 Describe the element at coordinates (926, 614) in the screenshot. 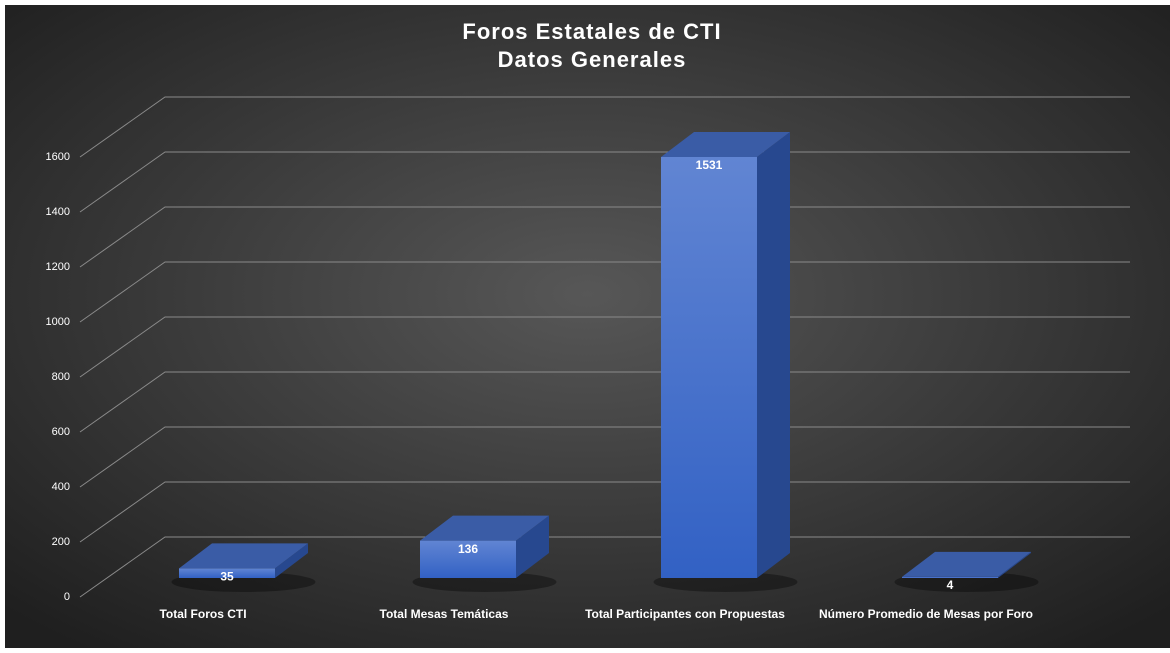

I see `x-tick-label: Número Promedio de Mesas por Foro` at that location.